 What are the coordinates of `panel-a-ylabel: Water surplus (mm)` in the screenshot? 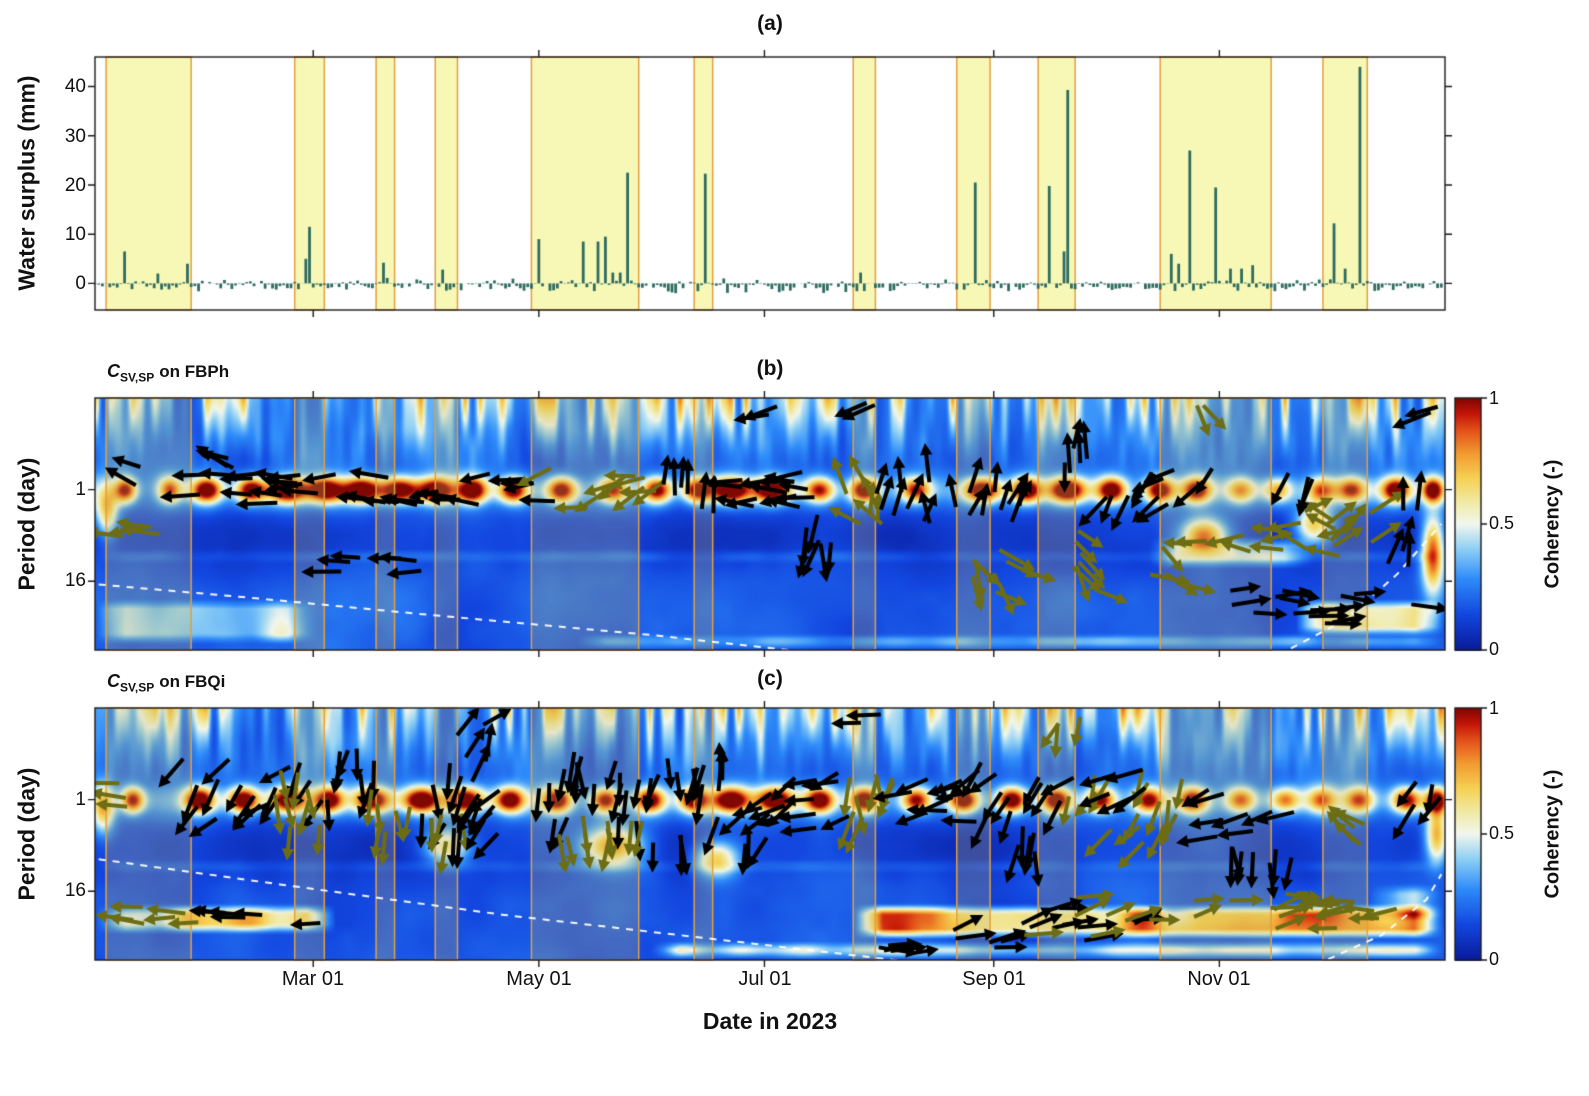 It's located at (26, 183).